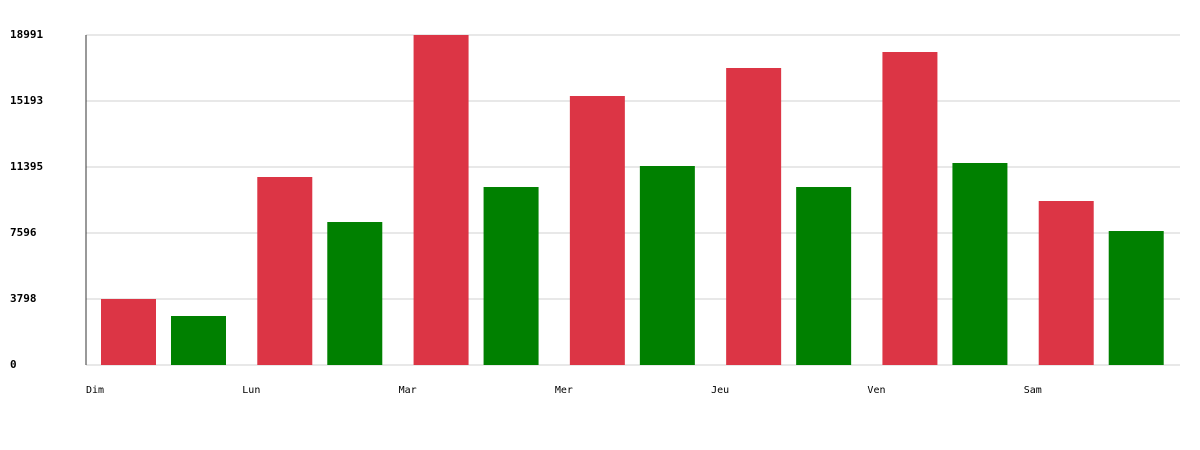 The height and width of the screenshot is (450, 1200). I want to click on y-tick-label: 18991, so click(26, 34).